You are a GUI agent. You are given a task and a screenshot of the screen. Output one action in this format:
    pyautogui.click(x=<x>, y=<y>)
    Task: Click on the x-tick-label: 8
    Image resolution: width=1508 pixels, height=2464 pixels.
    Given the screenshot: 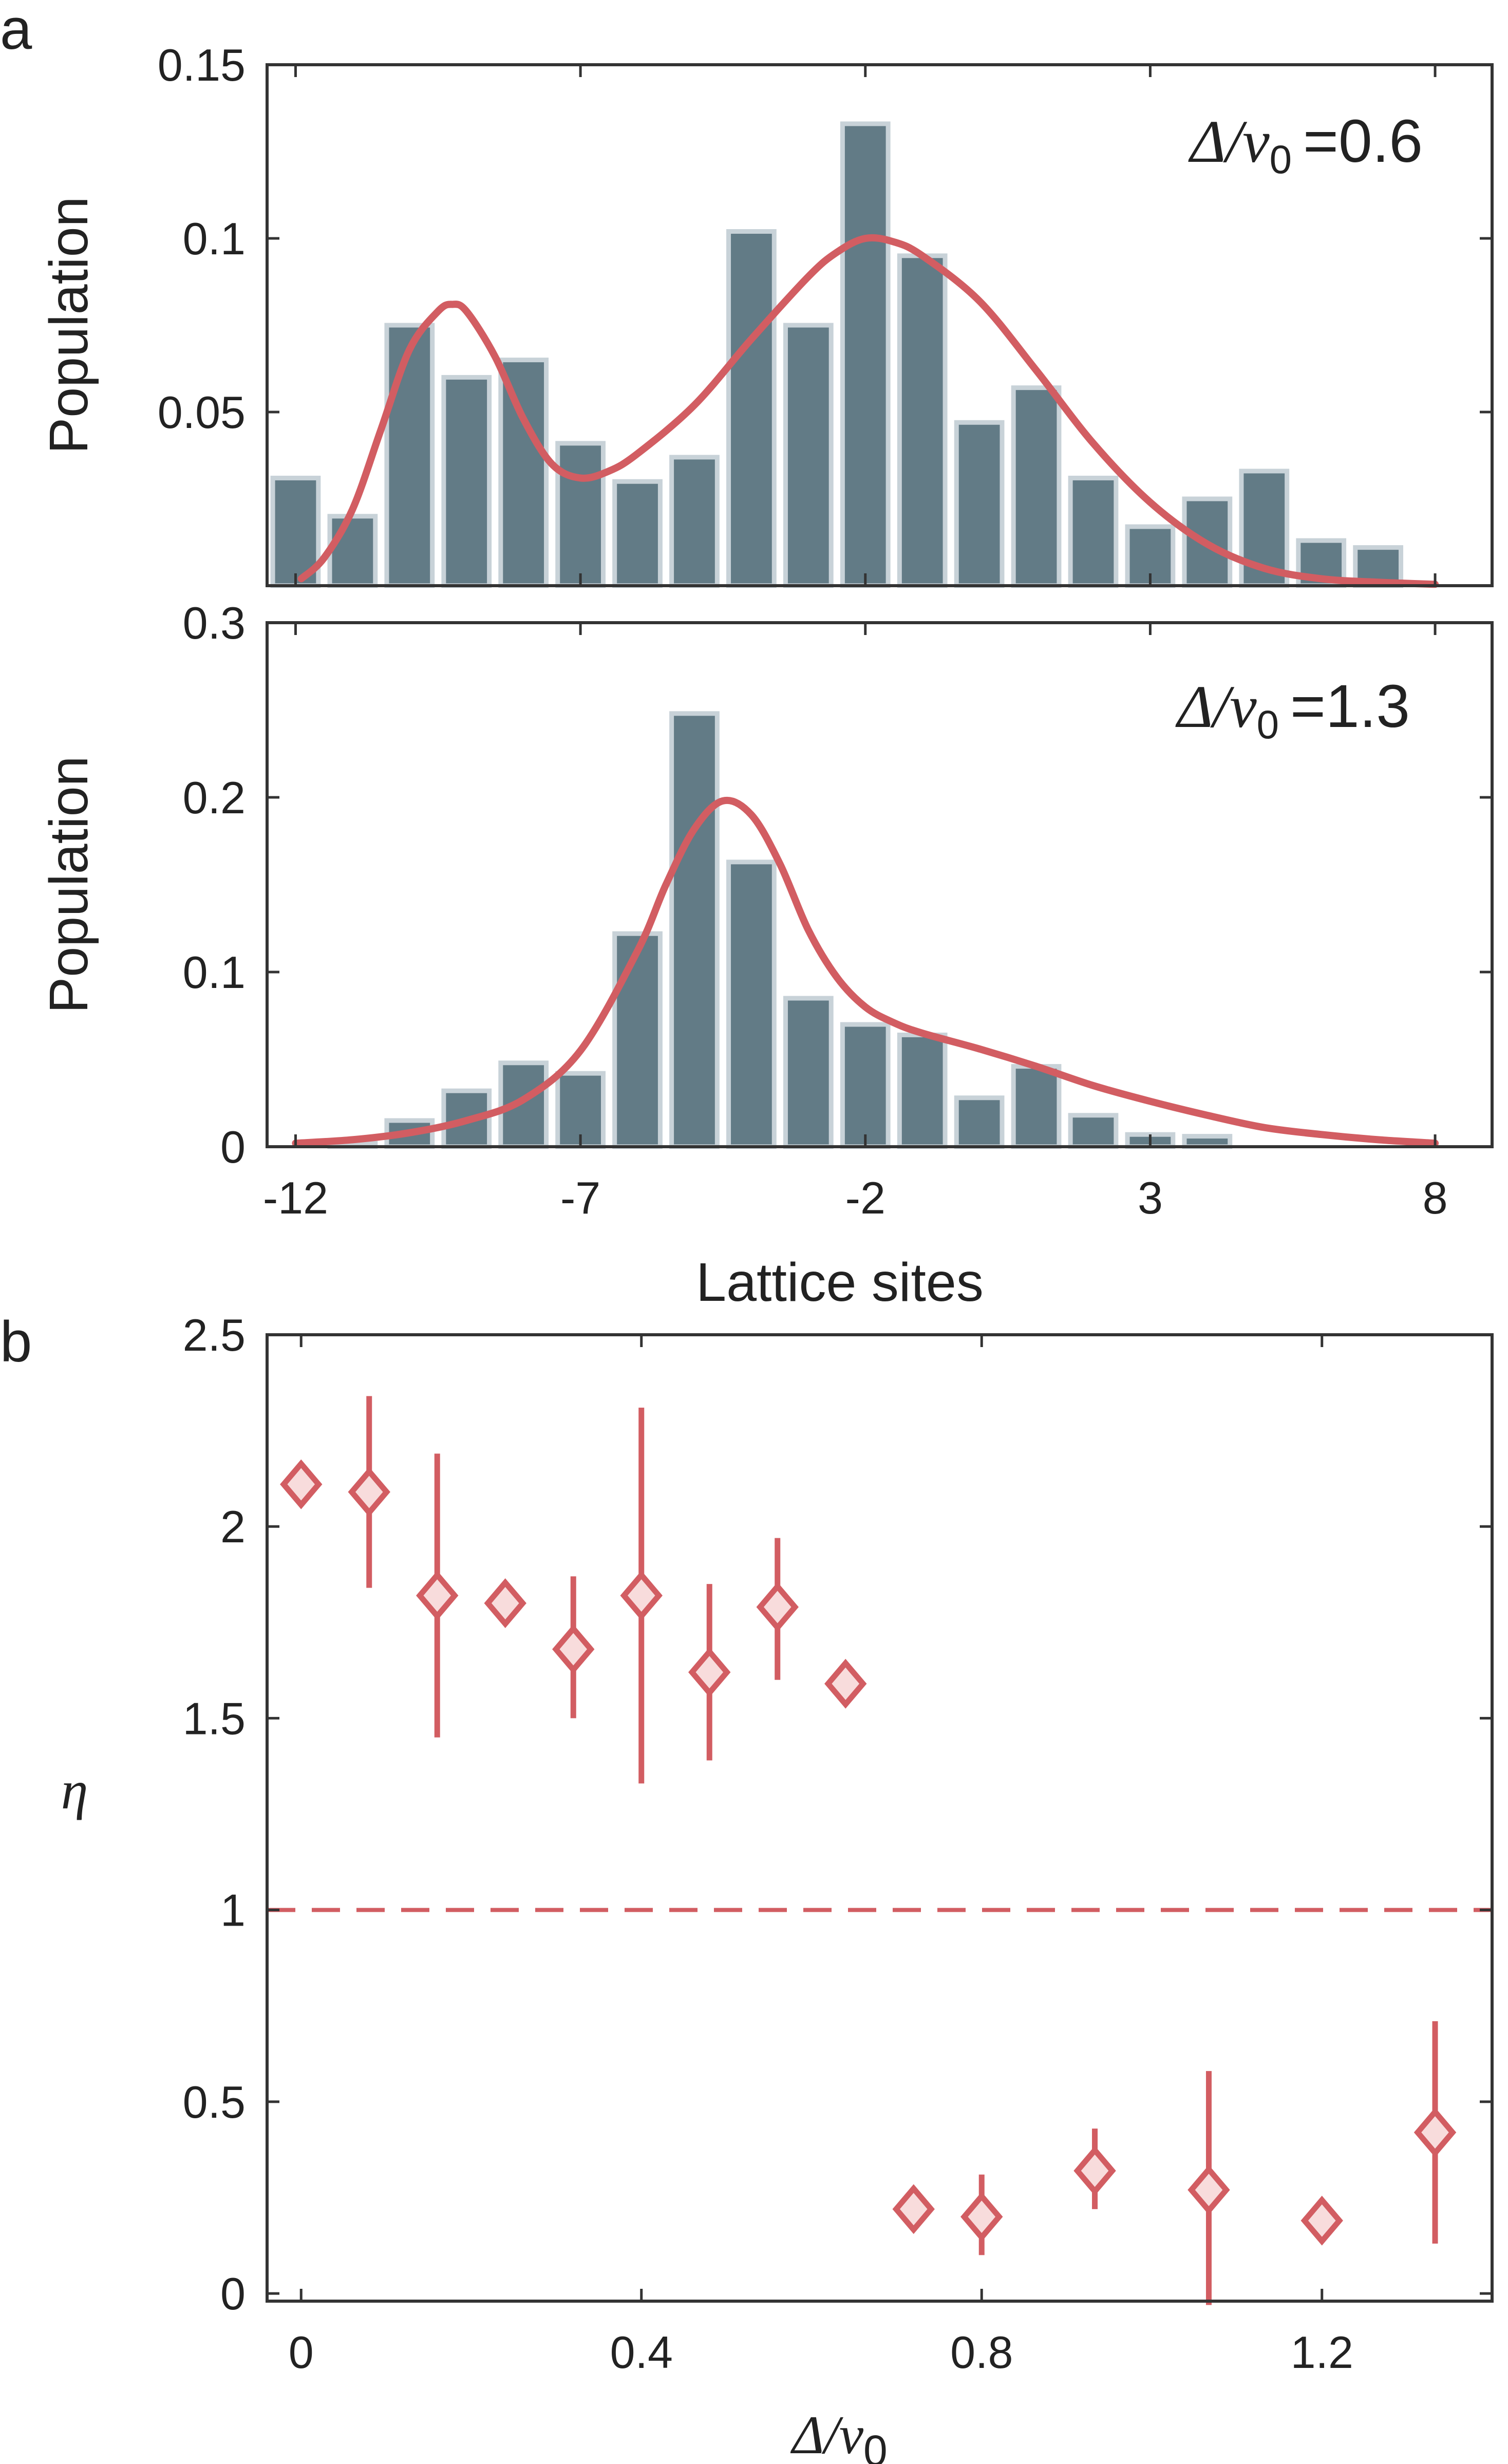 What is the action you would take?
    pyautogui.click(x=1435, y=1197)
    